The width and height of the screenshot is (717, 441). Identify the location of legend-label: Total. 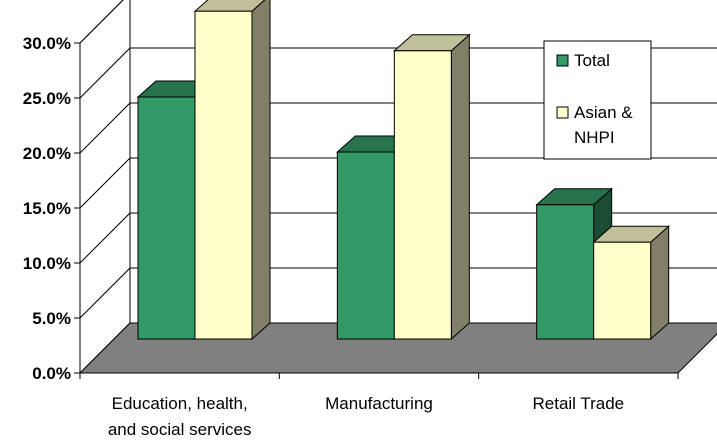
(592, 60).